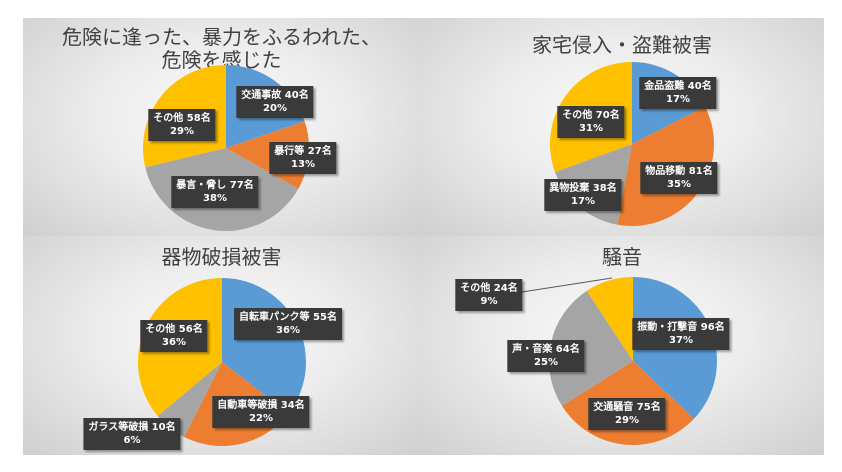  What do you see at coordinates (591, 122) in the screenshot?
I see `data-label: その他 70名 31%` at bounding box center [591, 122].